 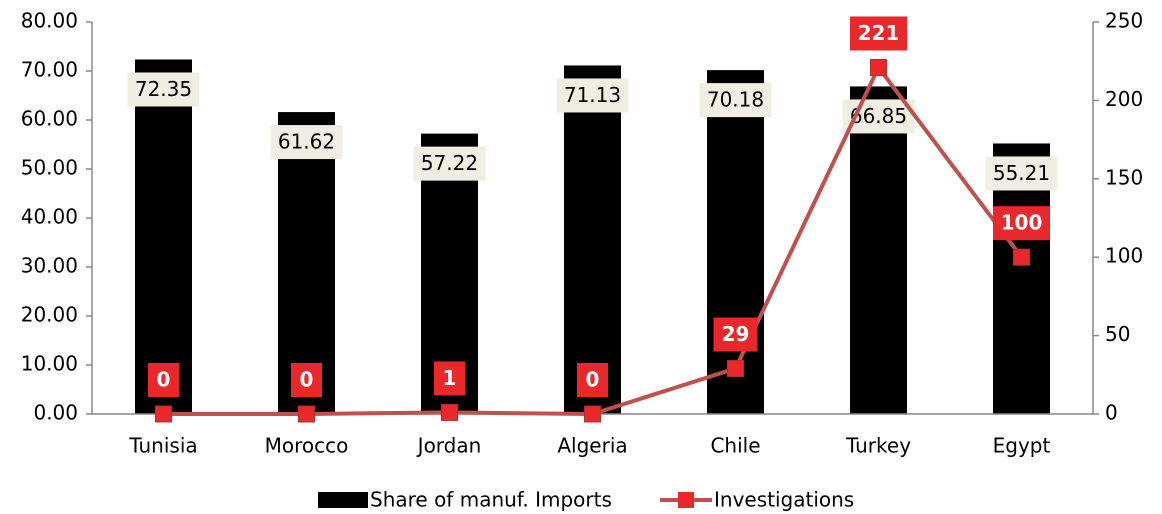 What do you see at coordinates (49, 217) in the screenshot?
I see `y-tick-label: 40.00` at bounding box center [49, 217].